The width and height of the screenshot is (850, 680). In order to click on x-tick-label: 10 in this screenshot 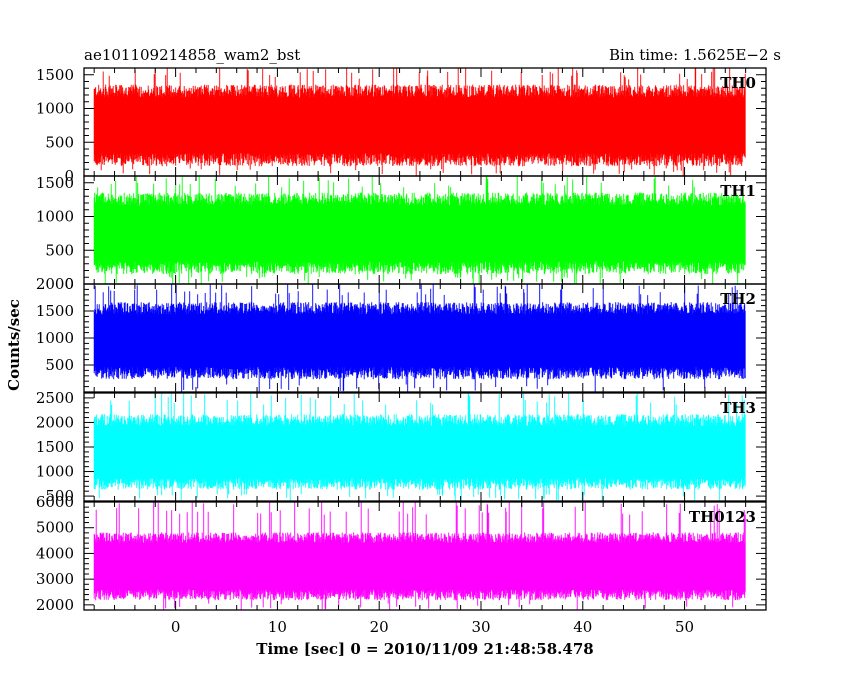, I will do `click(277, 627)`.